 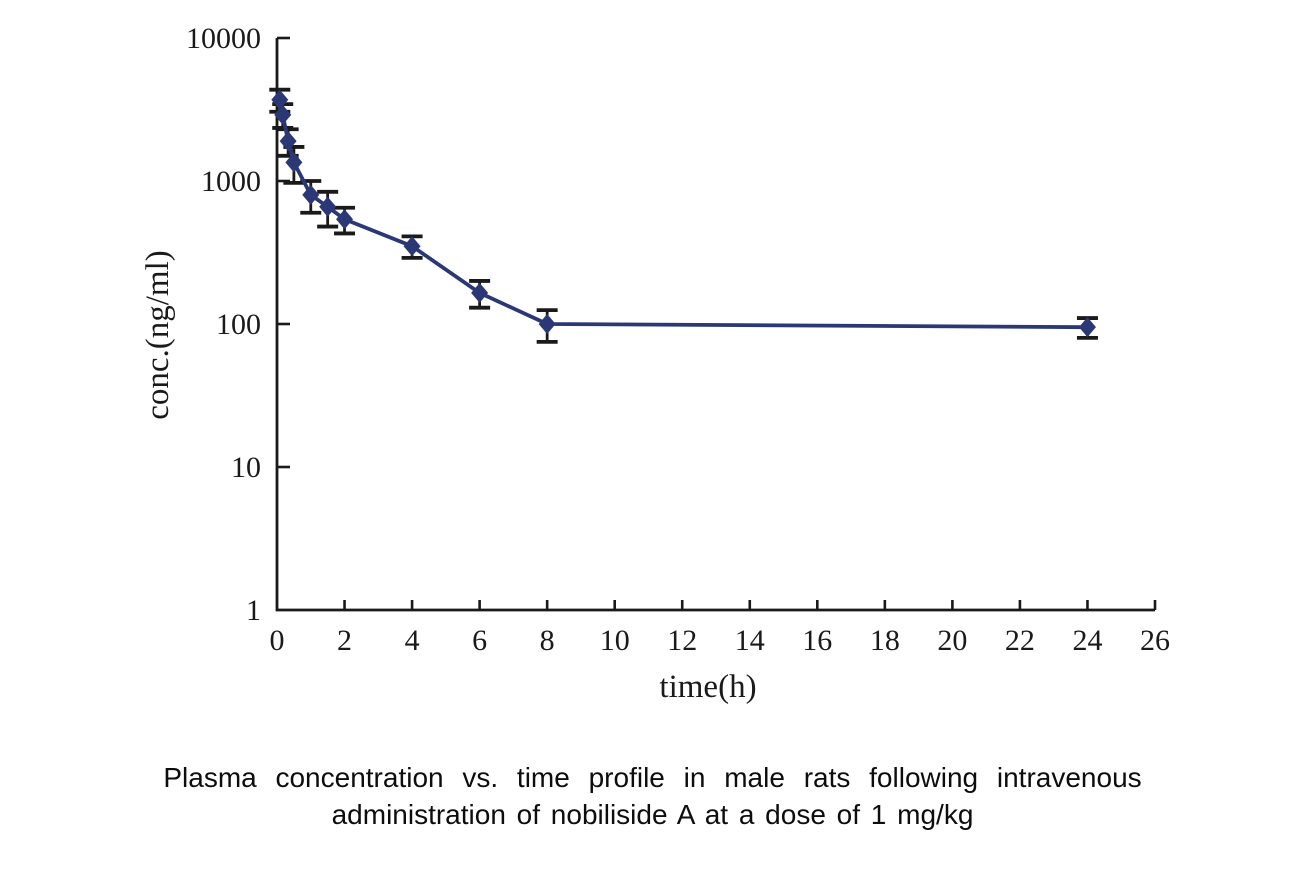 What do you see at coordinates (885, 640) in the screenshot?
I see `x-tick-label: 18` at bounding box center [885, 640].